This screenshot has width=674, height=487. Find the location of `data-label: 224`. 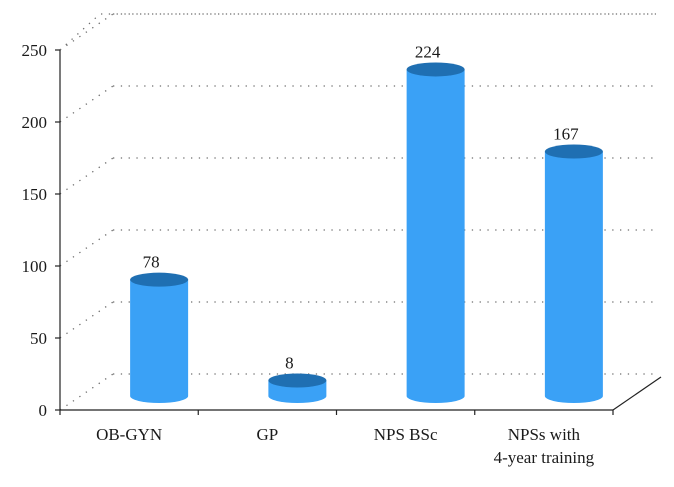

data-label: 224 is located at coordinates (428, 51).